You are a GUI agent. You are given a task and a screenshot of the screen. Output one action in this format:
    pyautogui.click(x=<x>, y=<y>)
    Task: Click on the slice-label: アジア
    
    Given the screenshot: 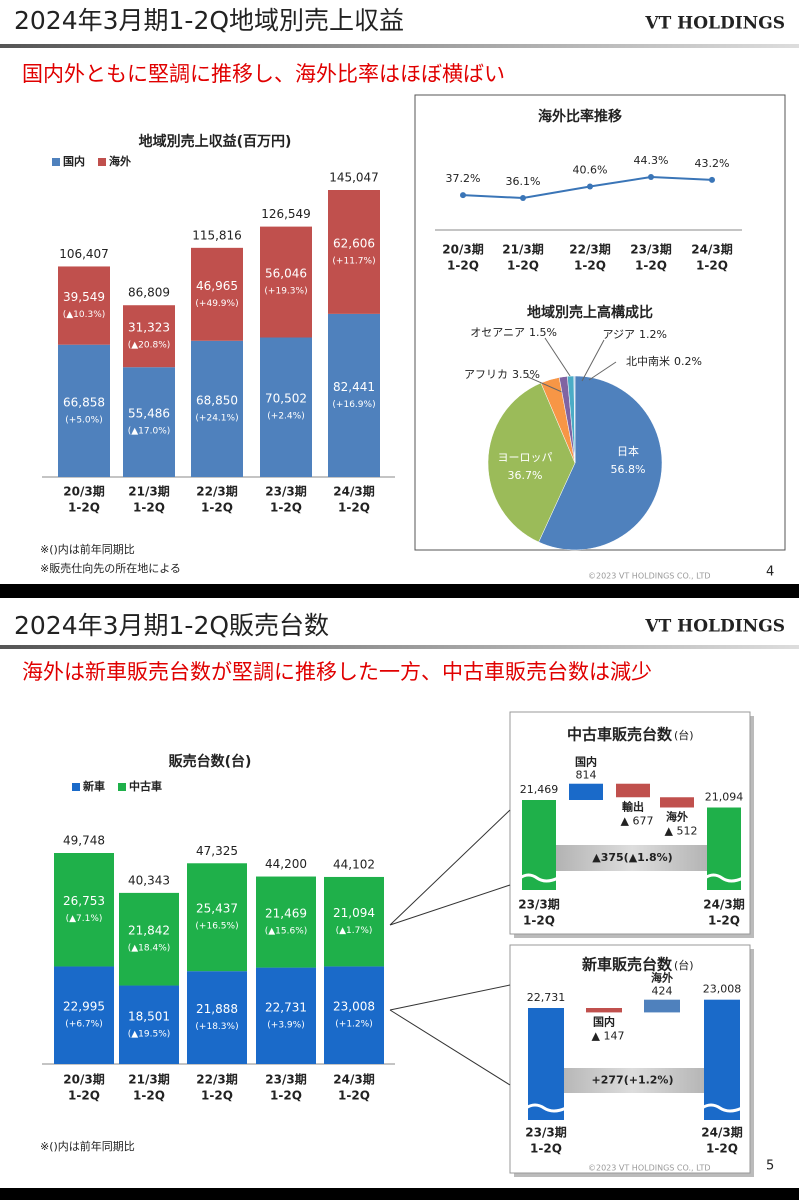 What is the action you would take?
    pyautogui.click(x=618, y=334)
    